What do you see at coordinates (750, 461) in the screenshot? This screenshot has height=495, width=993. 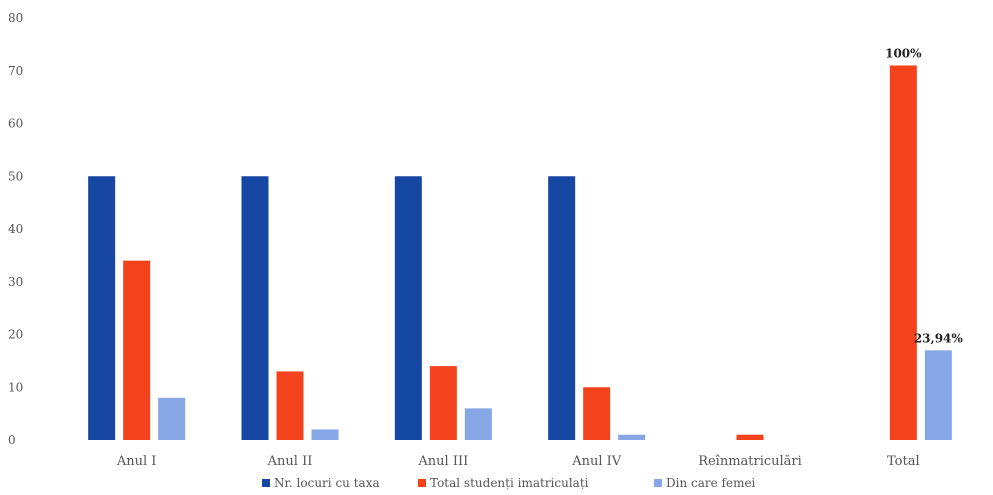 I see `x-tick-label: Reînmatriculări` at bounding box center [750, 461].